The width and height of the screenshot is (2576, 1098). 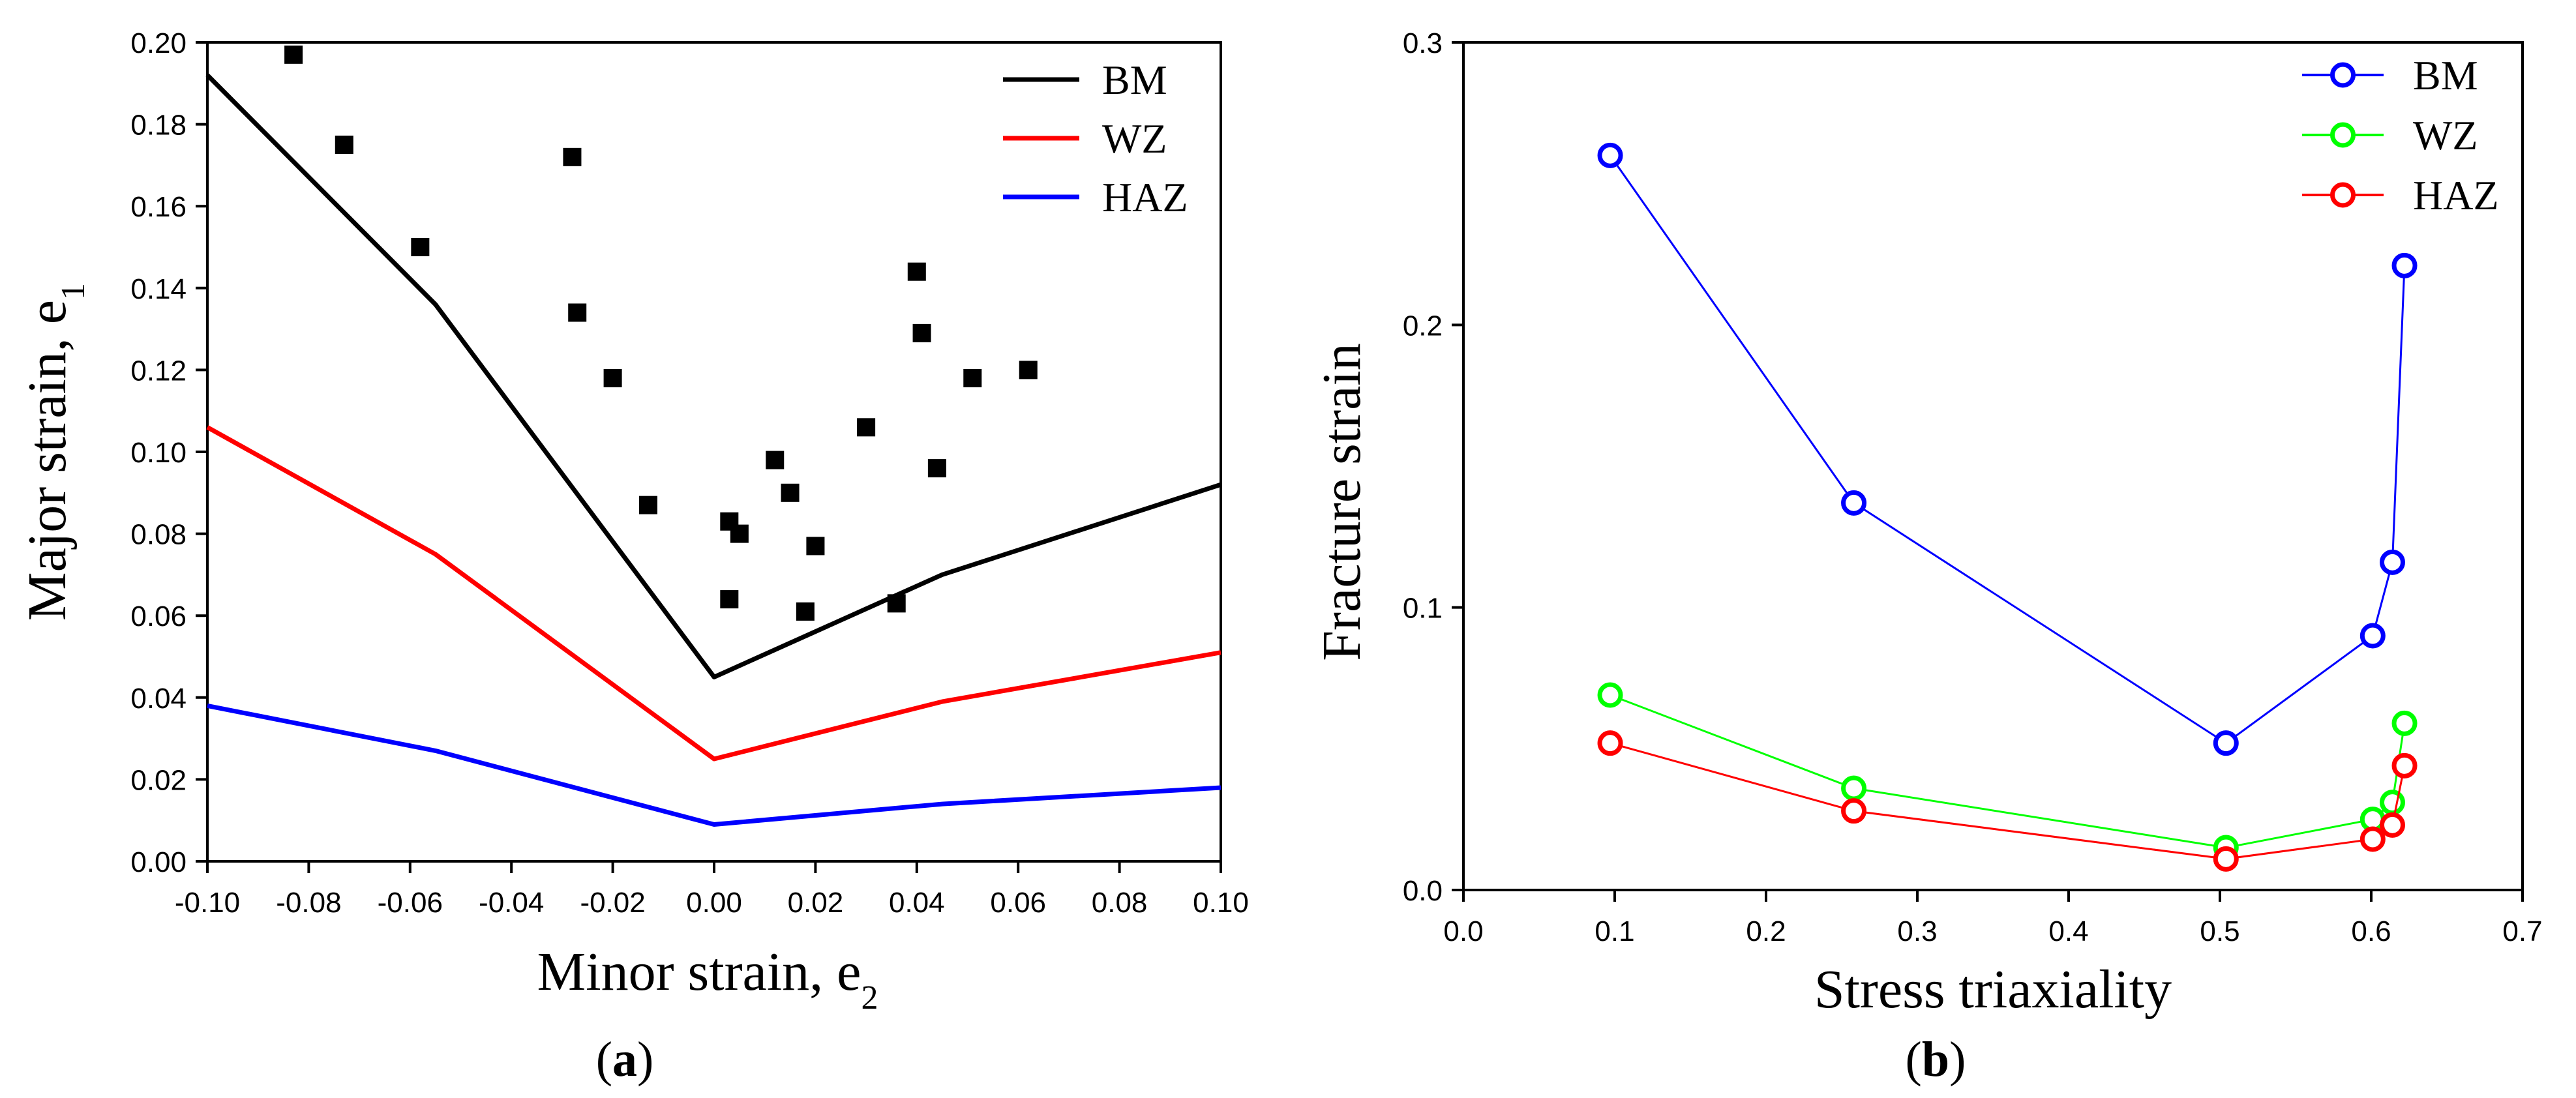 What do you see at coordinates (1614, 931) in the screenshot?
I see `x-tick-label: 0.1` at bounding box center [1614, 931].